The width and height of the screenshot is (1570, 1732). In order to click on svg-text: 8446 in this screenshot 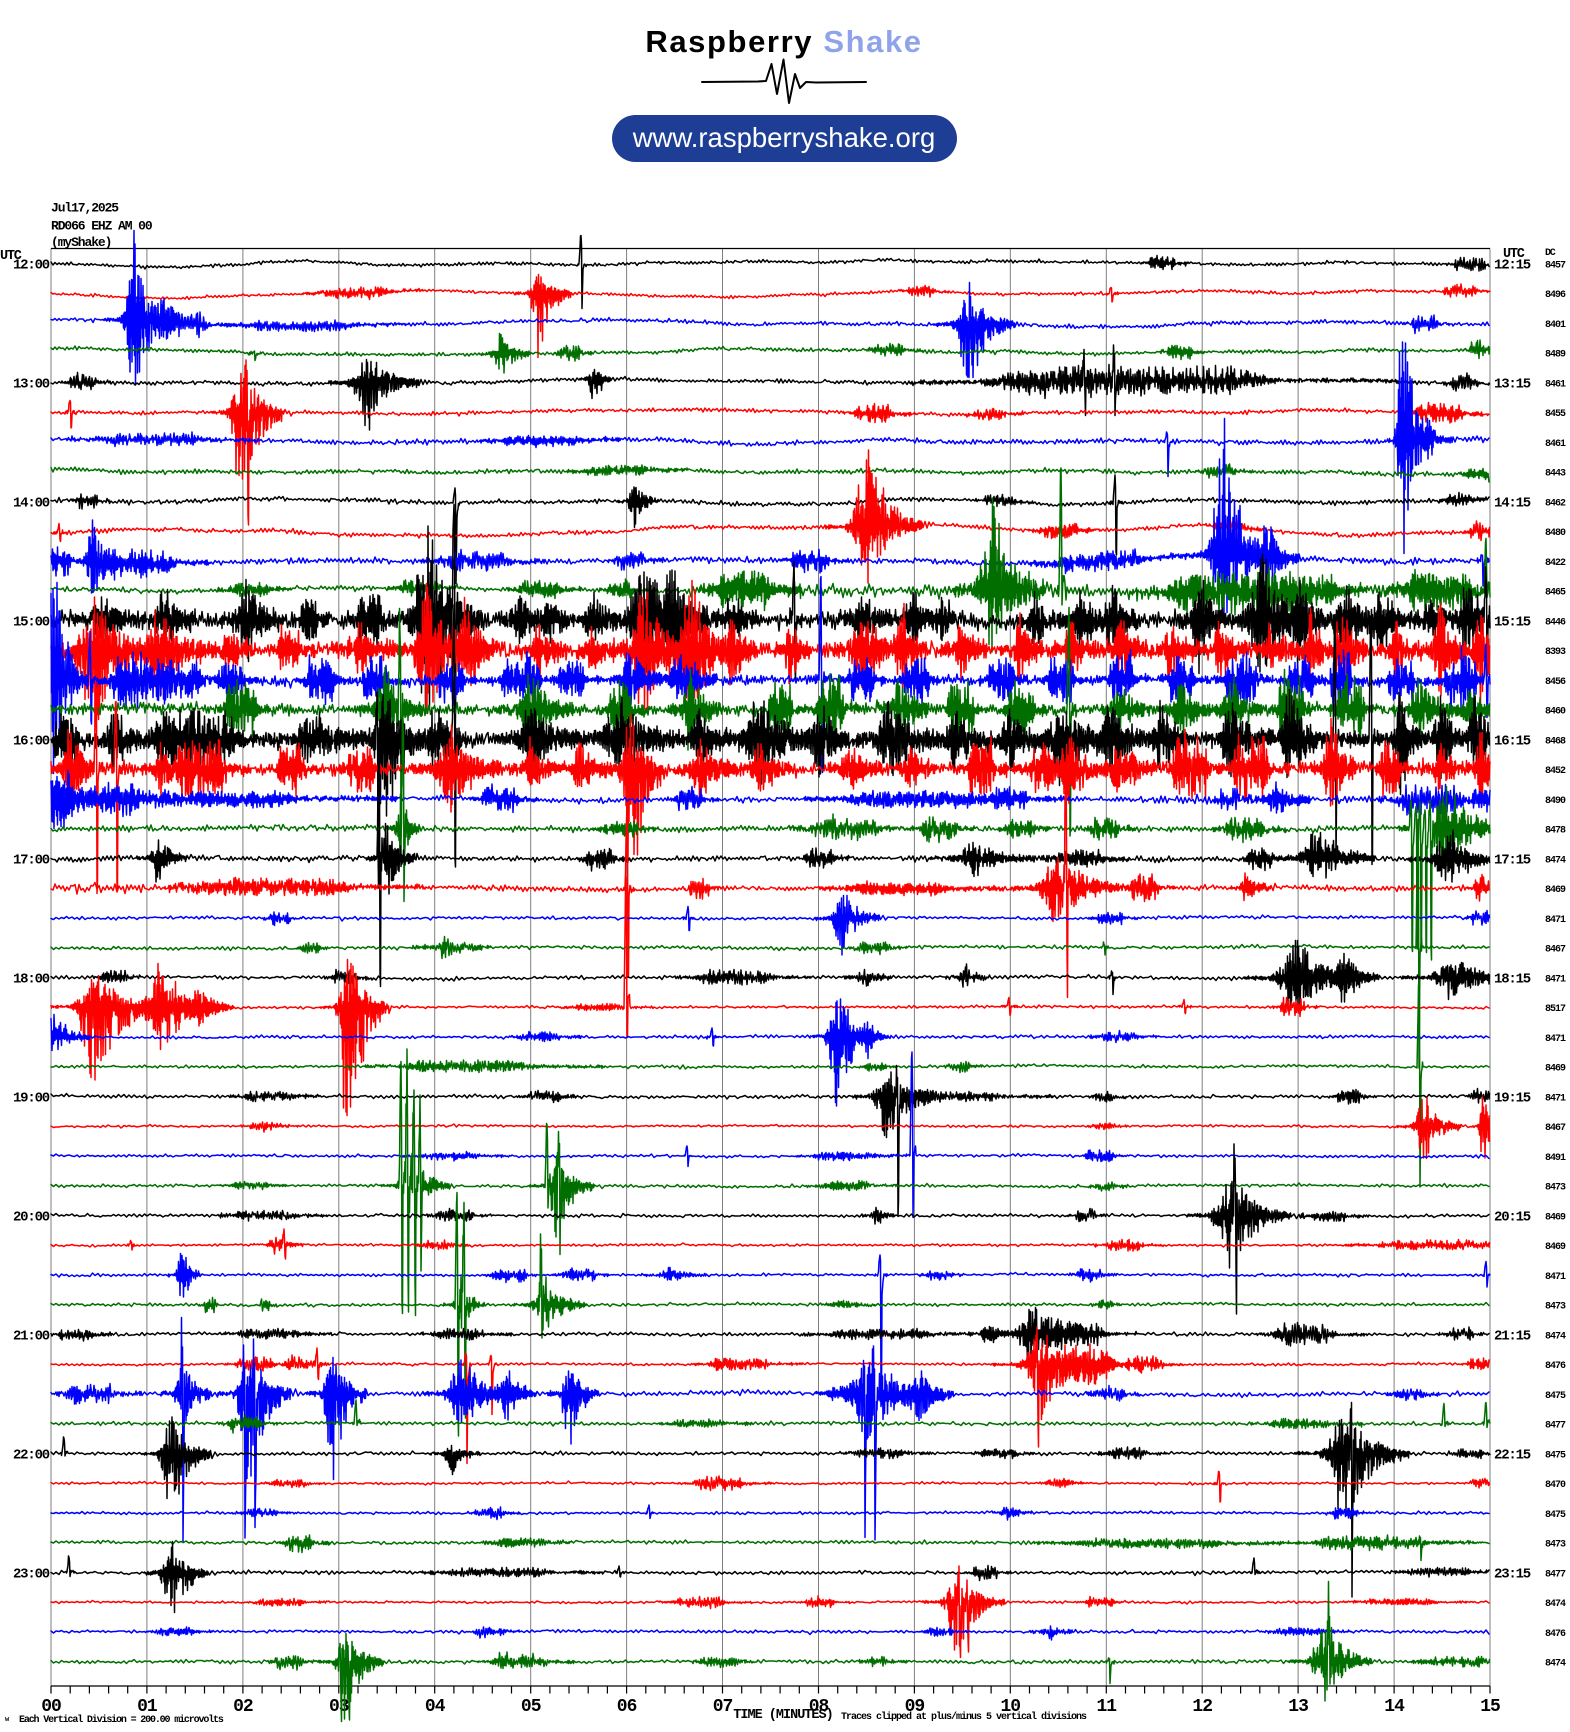, I will do `click(1555, 622)`.